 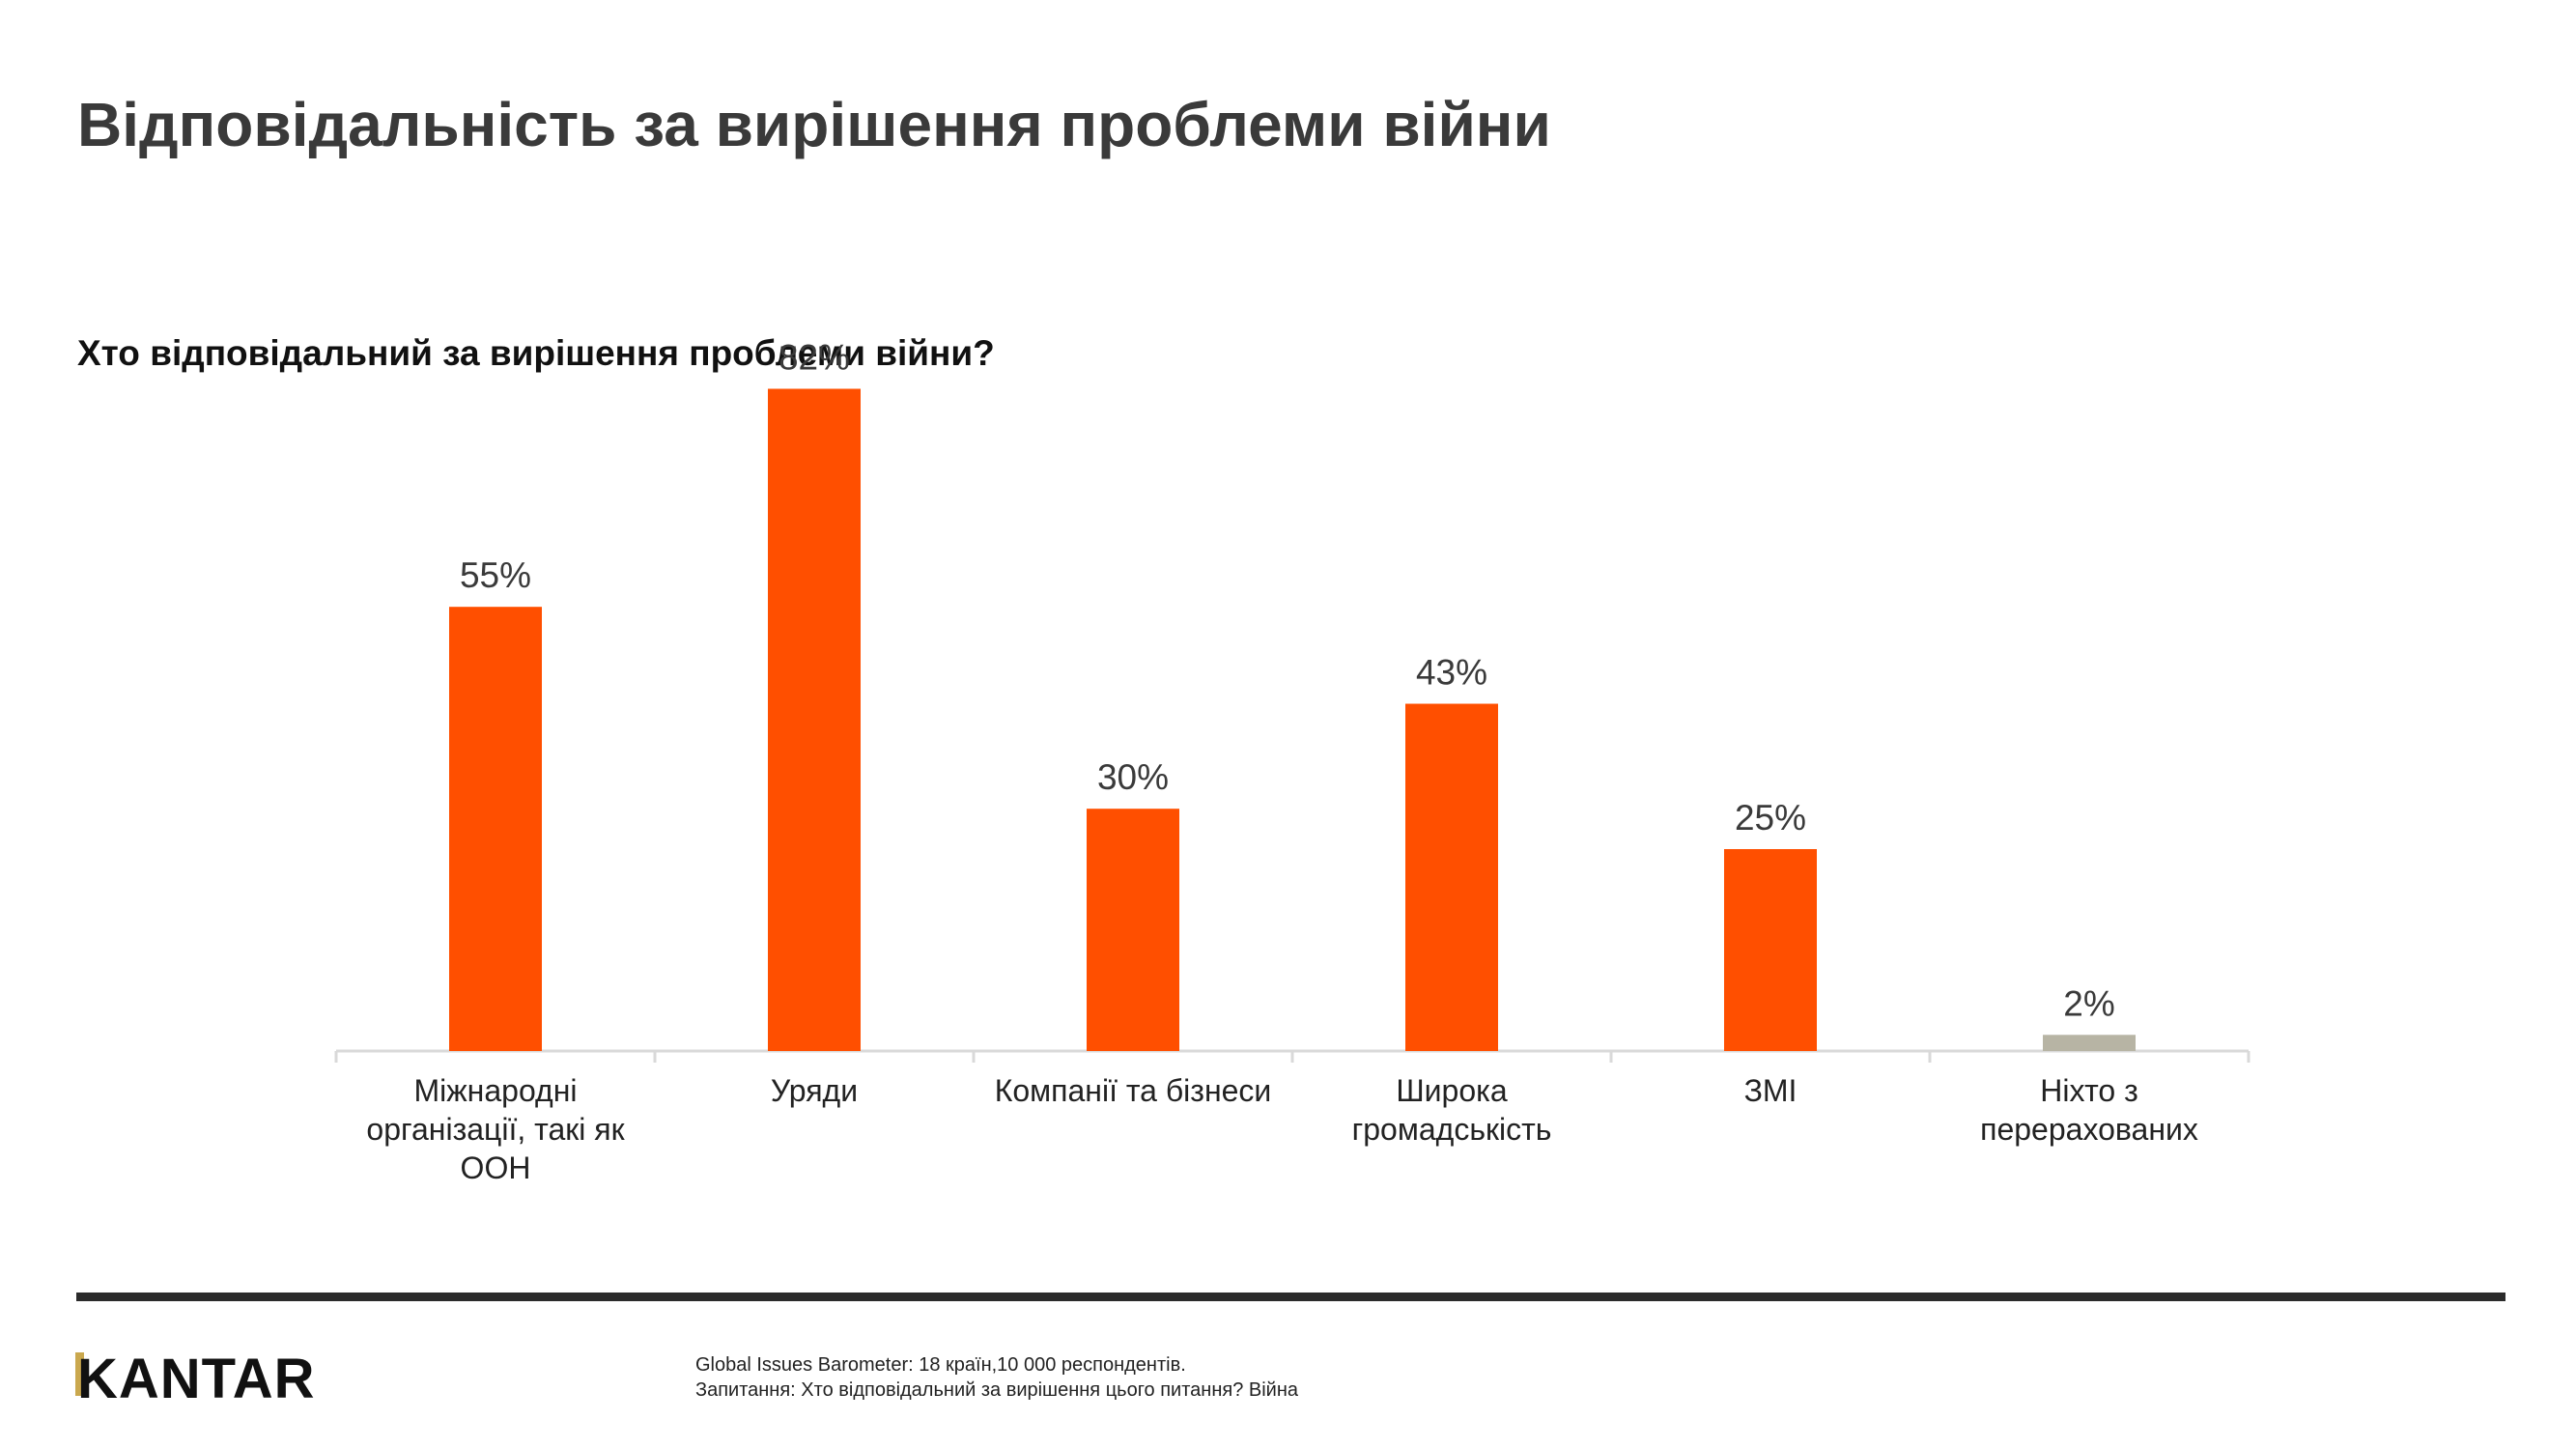 What do you see at coordinates (1133, 777) in the screenshot?
I see `data-label: 30%` at bounding box center [1133, 777].